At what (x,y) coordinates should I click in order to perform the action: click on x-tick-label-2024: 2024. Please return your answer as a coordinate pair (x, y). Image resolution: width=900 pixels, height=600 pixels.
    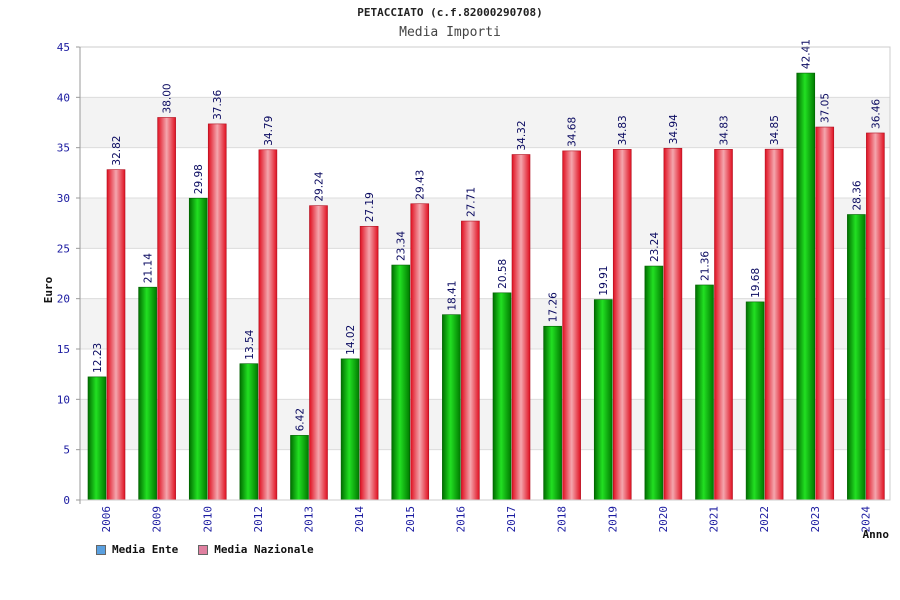
    Looking at the image, I should click on (865, 519).